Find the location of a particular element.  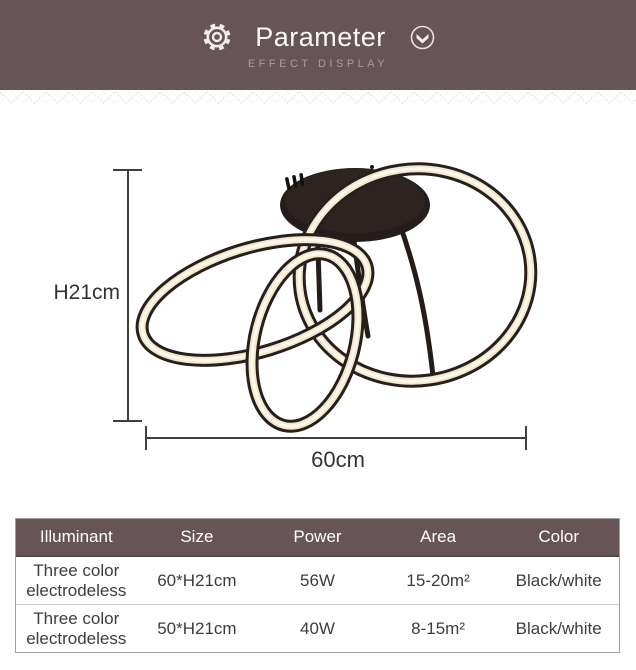

width-dimension-line is located at coordinates (336, 438).